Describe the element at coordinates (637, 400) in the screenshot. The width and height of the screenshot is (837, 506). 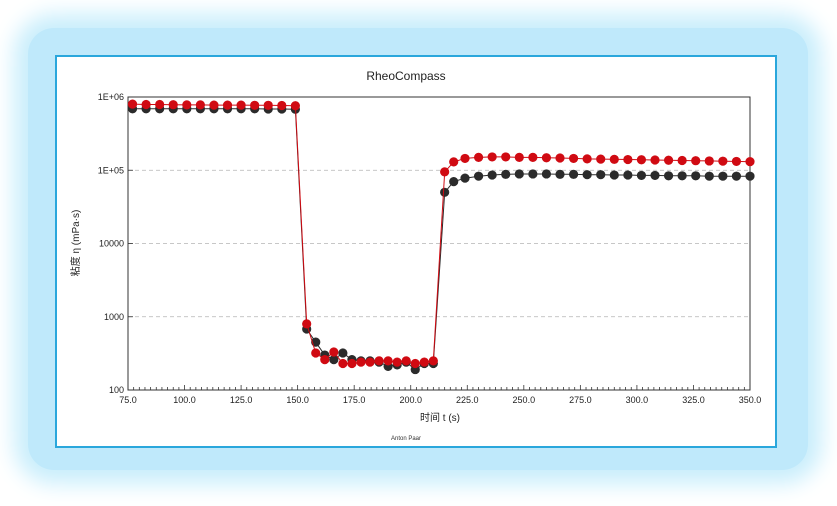
I see `x-tick-label: 300.0` at that location.